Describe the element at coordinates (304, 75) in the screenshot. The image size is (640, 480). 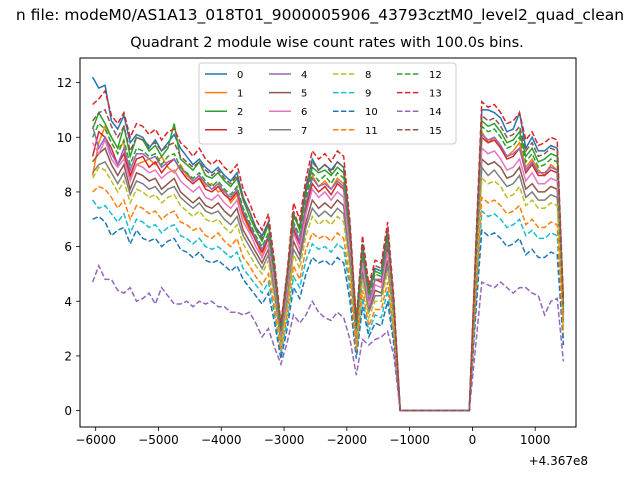
I see `legend-label: 4` at that location.